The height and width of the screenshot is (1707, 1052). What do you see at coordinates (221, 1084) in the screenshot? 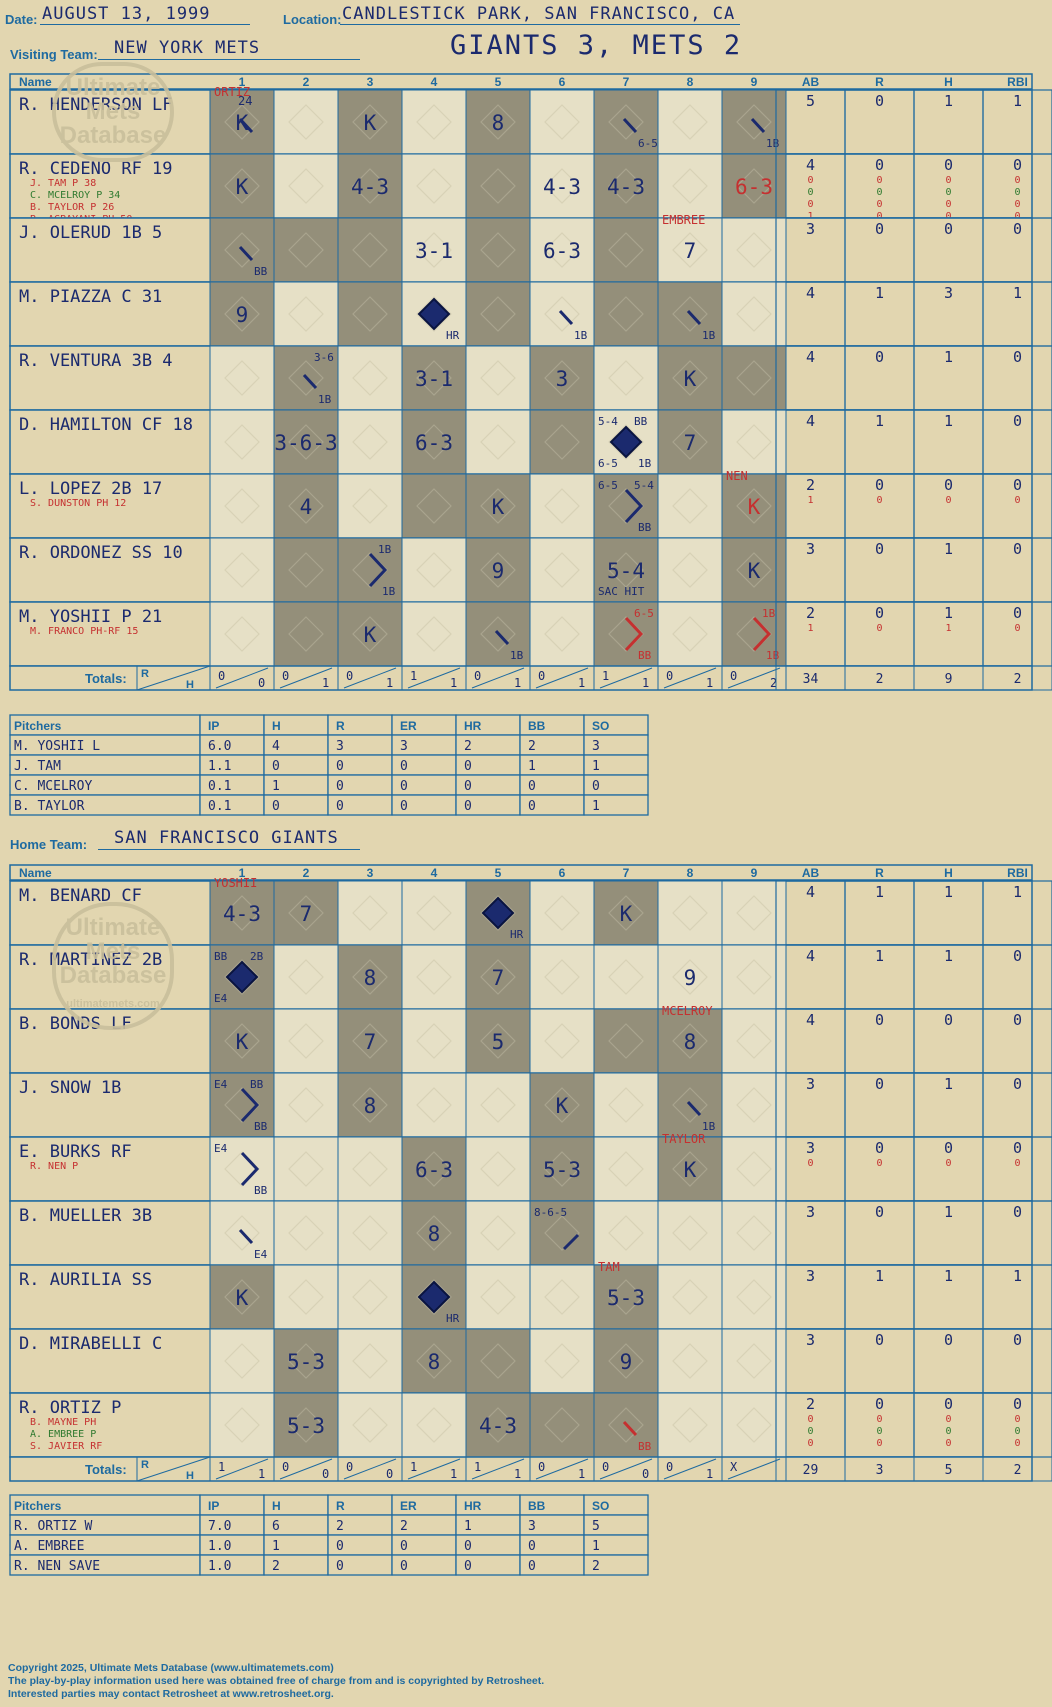
I see `play-note: E4` at bounding box center [221, 1084].